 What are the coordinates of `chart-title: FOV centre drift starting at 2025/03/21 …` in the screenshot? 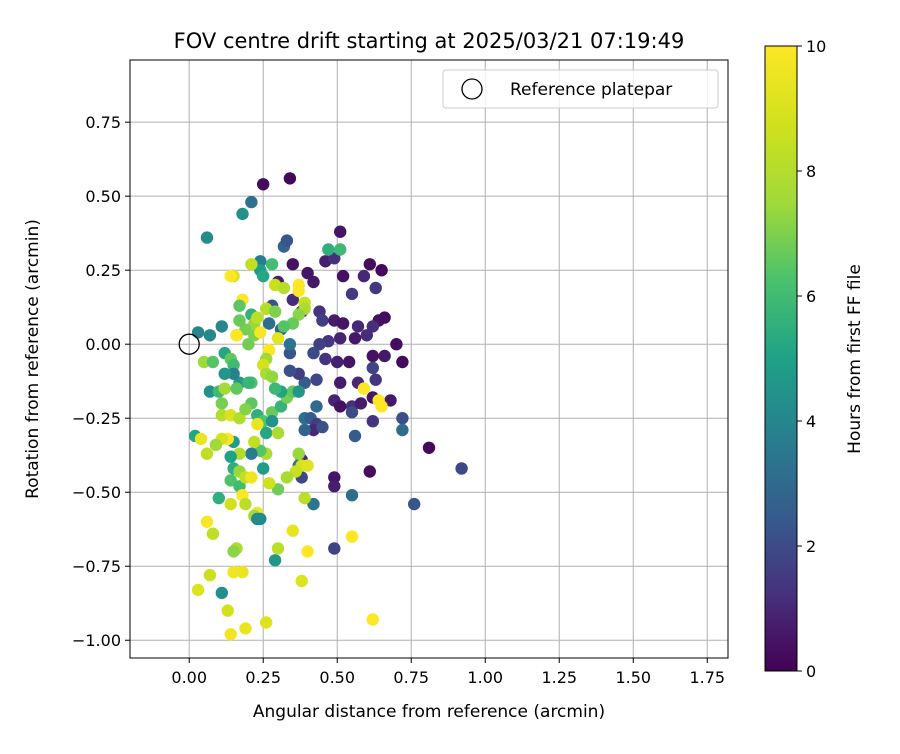 It's located at (429, 41).